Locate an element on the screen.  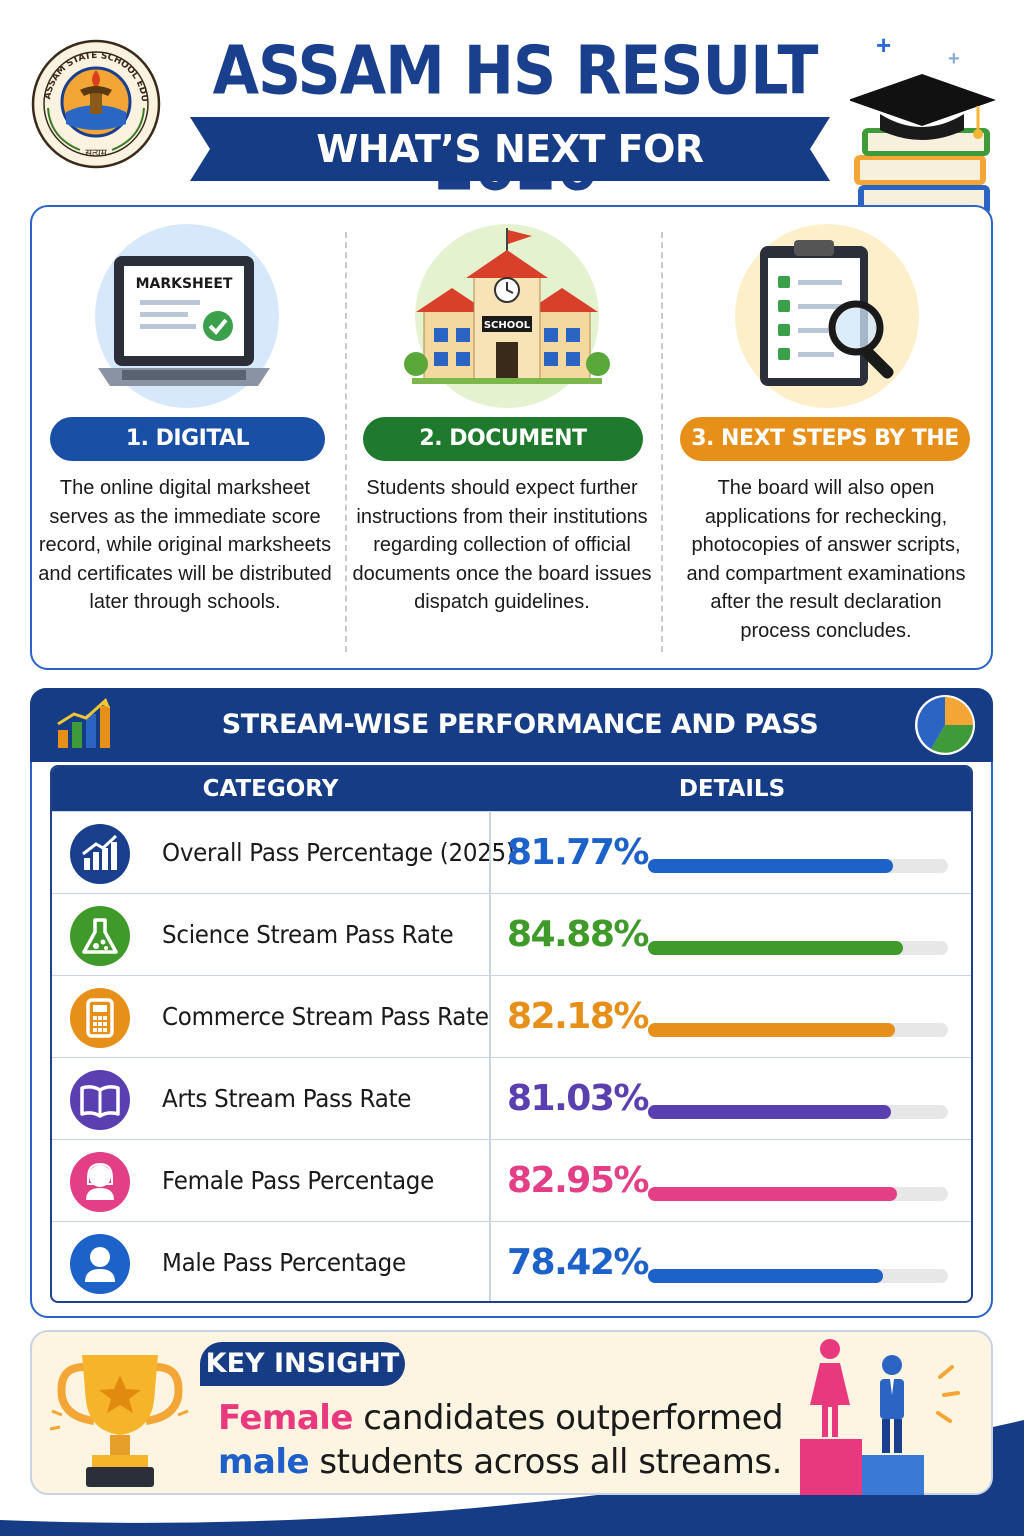
stats-banner is located at coordinates (511, 725).